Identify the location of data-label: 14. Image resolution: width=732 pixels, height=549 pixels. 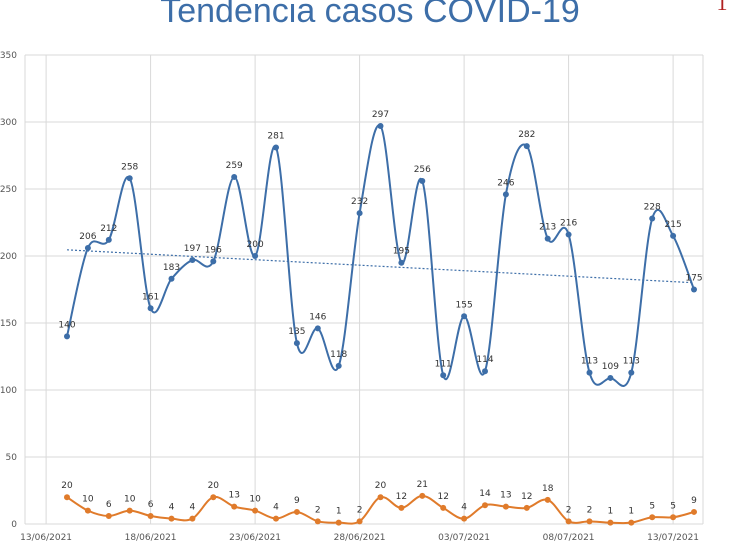
(485, 494).